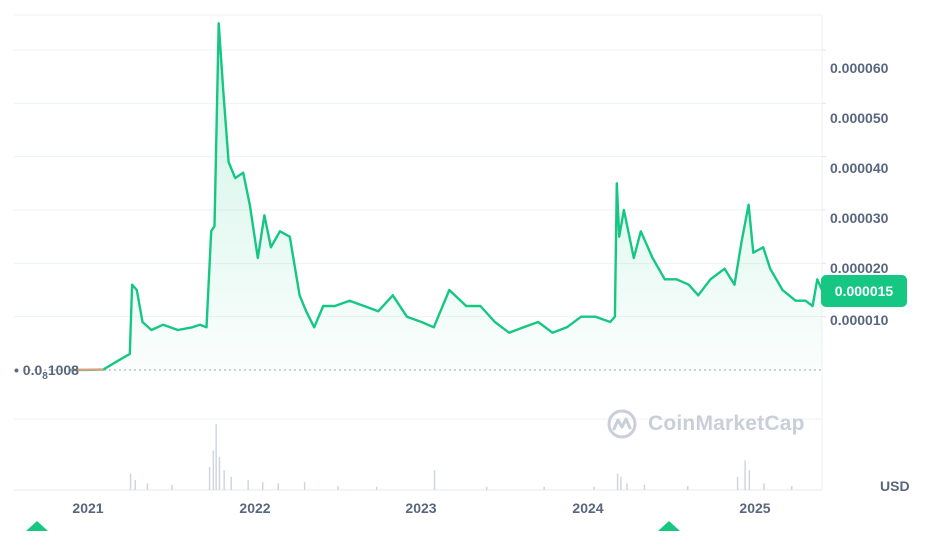 Image resolution: width=931 pixels, height=555 pixels. I want to click on watermark-text: CoinMarketCap, so click(726, 423).